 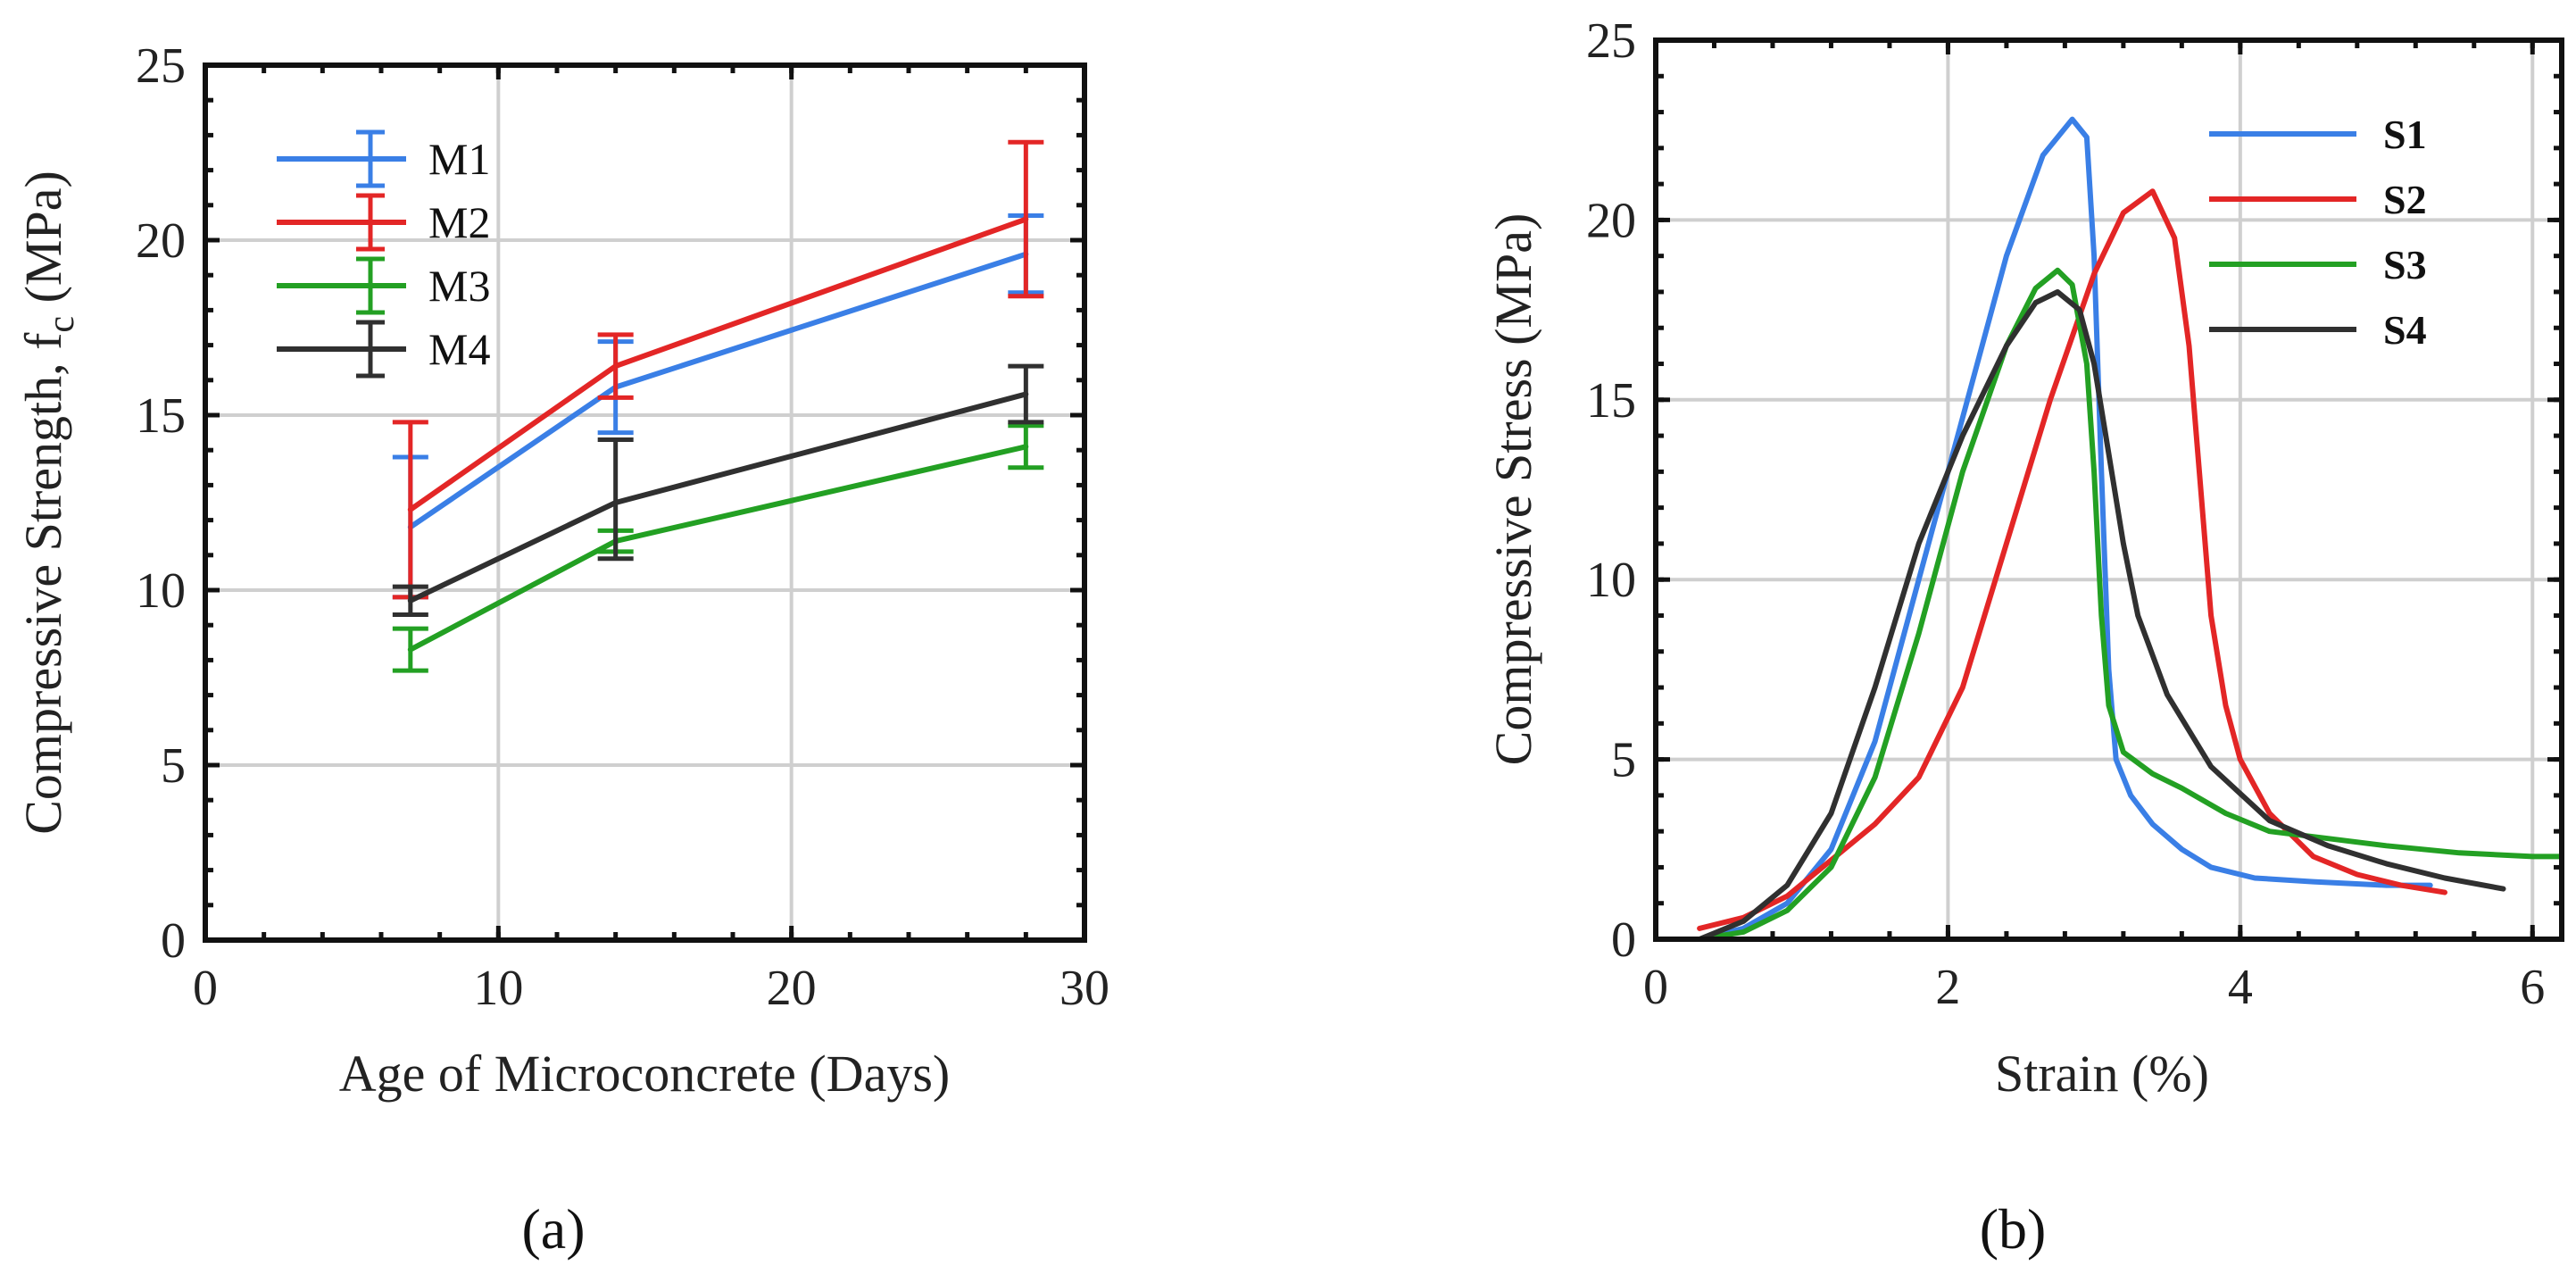 What do you see at coordinates (161, 66) in the screenshot?
I see `chart-a-ytick-label: 25` at bounding box center [161, 66].